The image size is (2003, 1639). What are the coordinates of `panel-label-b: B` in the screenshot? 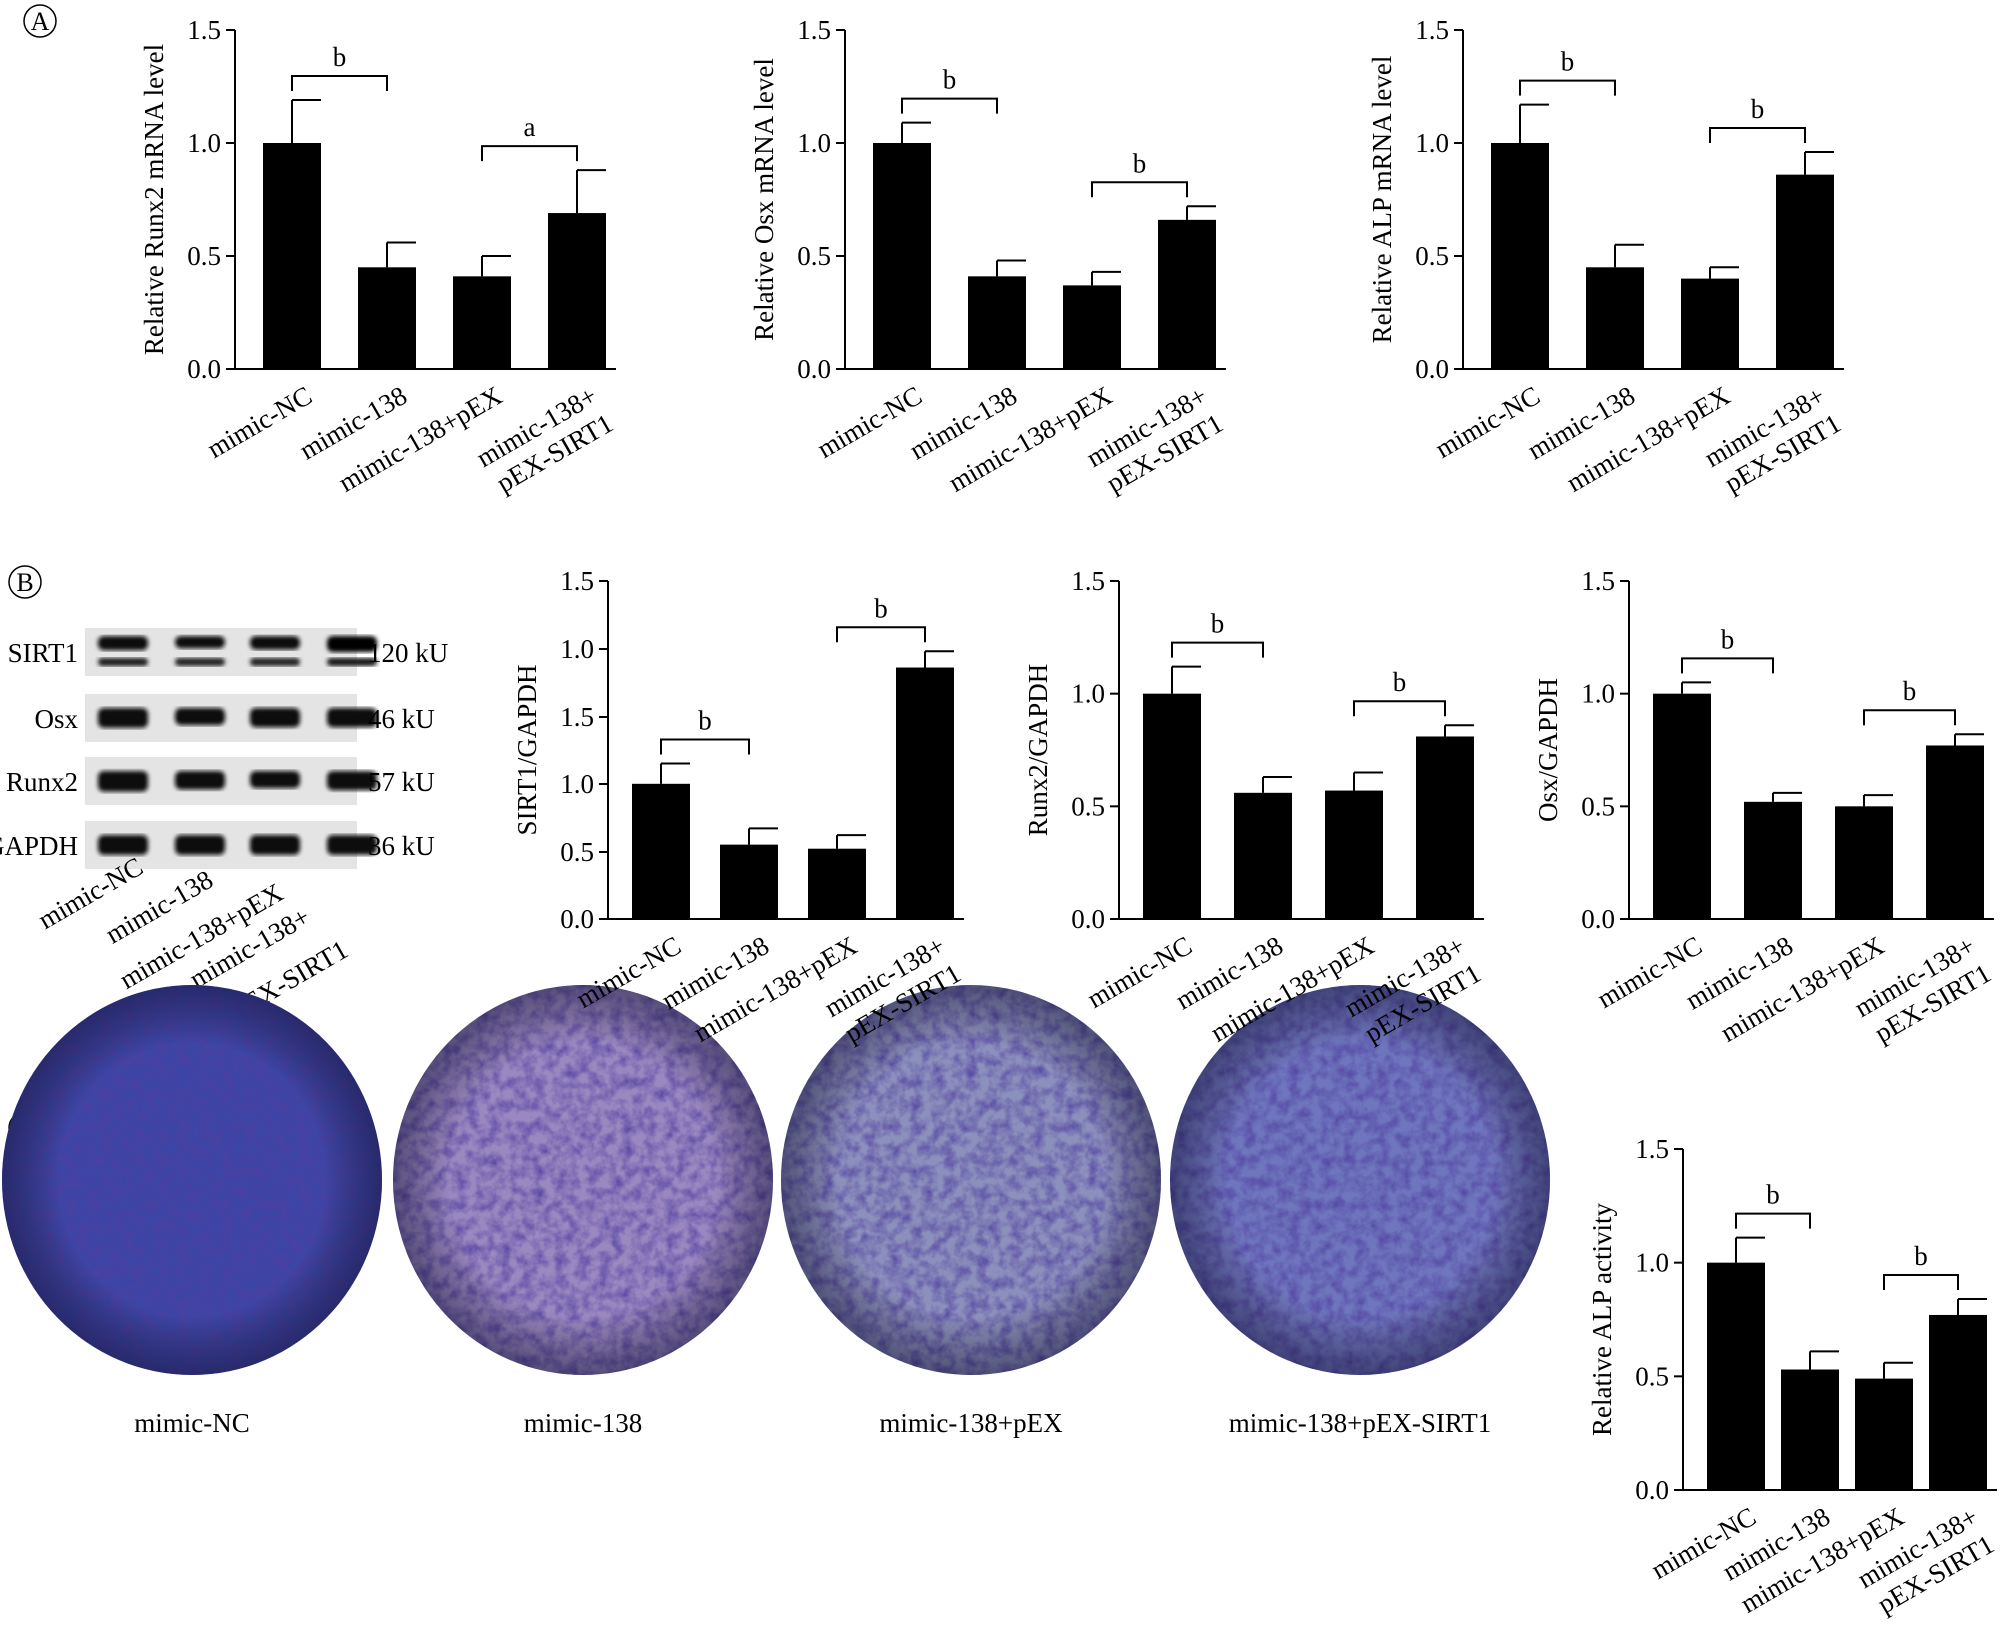 It's located at (25, 582).